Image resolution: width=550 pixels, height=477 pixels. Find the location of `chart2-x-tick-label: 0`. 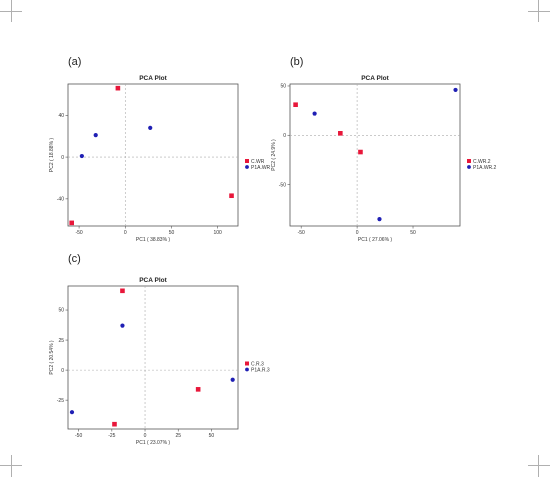

chart2-x-tick-label: 0 is located at coordinates (357, 233).